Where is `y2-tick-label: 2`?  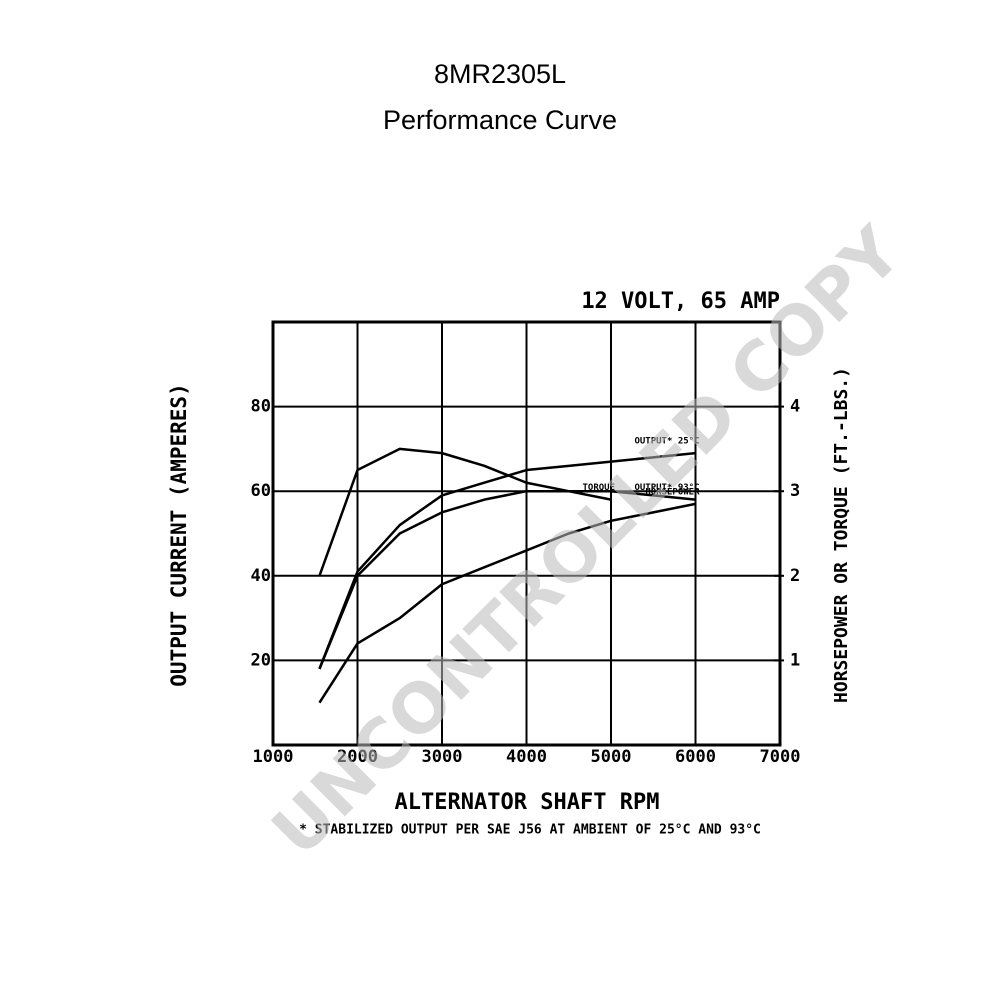
y2-tick-label: 2 is located at coordinates (795, 576).